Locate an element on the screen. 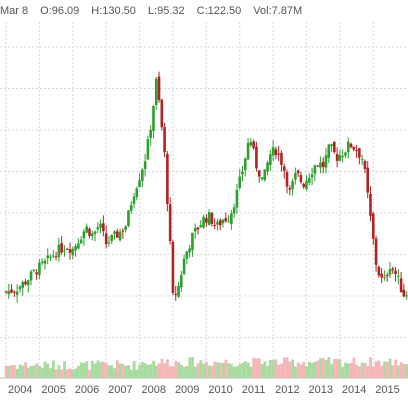  x-tick-label: 2008 is located at coordinates (154, 390).